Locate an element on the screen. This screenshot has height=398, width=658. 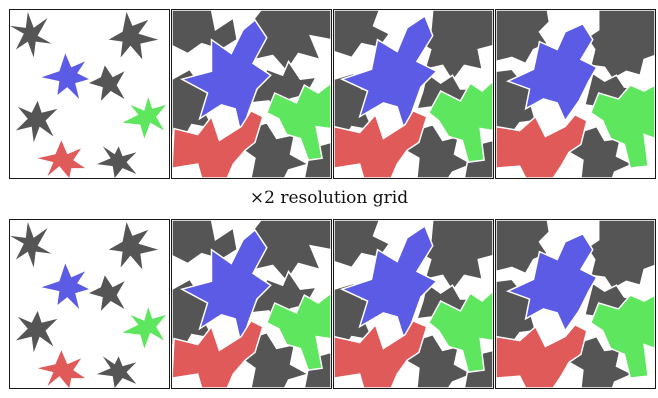
row2-input-svg is located at coordinates (88, 305).